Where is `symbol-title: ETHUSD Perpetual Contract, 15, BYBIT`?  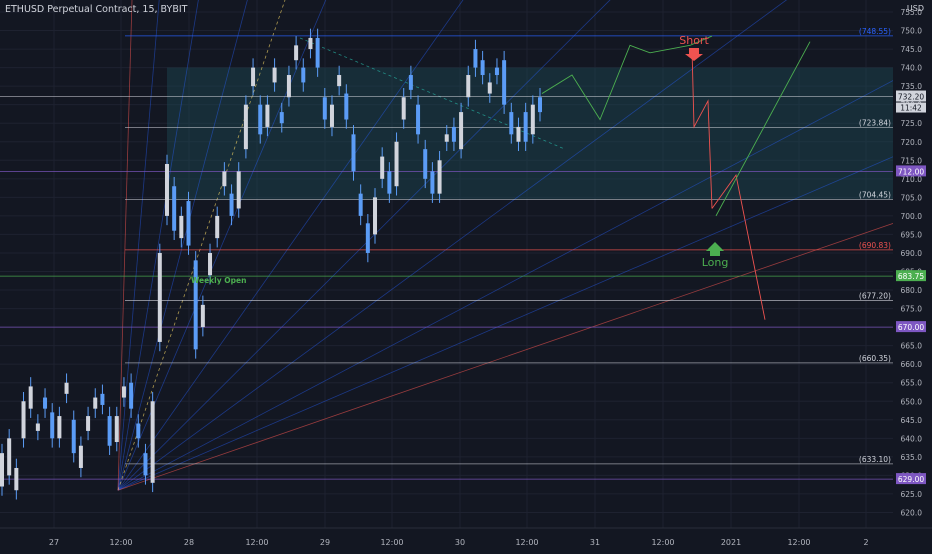
symbol-title: ETHUSD Perpetual Contract, 15, BYBIT is located at coordinates (96, 9).